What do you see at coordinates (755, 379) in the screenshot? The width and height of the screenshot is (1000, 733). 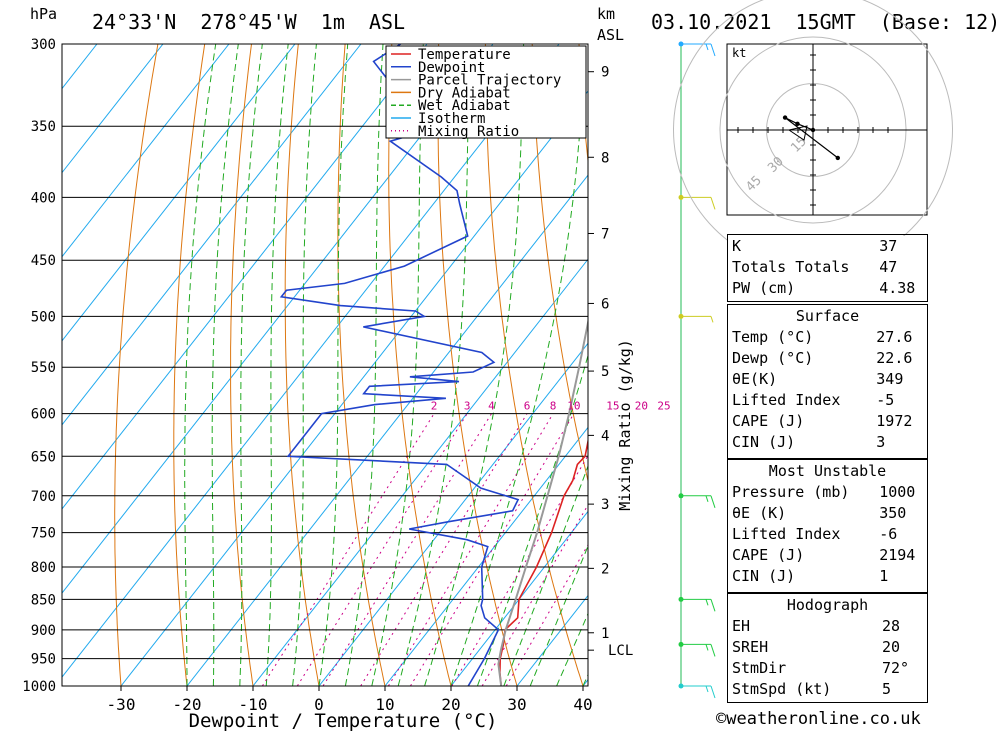 I see `index-label: θE(K)` at bounding box center [755, 379].